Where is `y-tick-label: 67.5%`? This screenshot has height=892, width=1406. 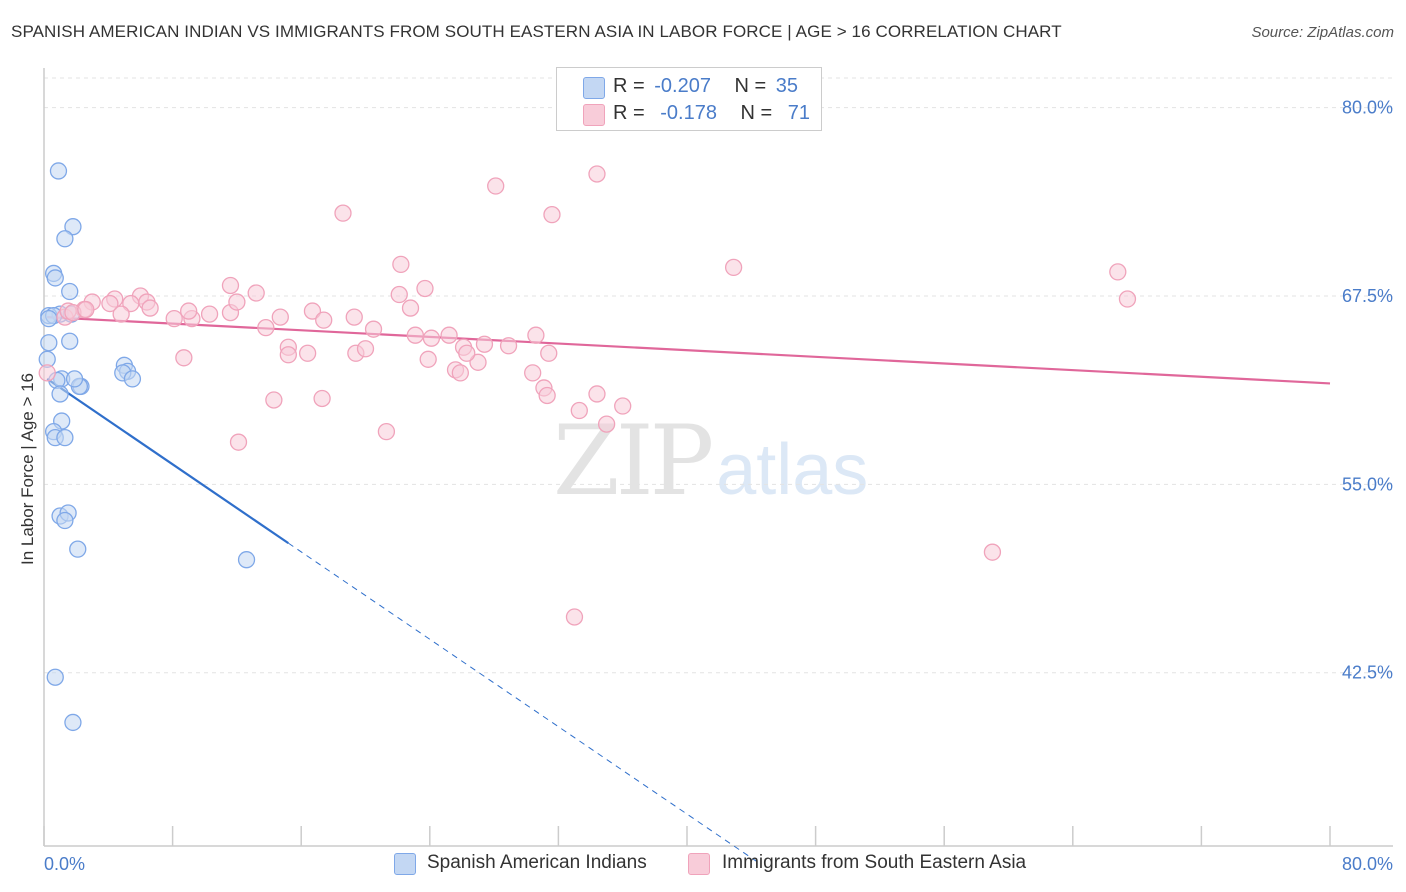
y-tick-label: 67.5% is located at coordinates (1367, 296).